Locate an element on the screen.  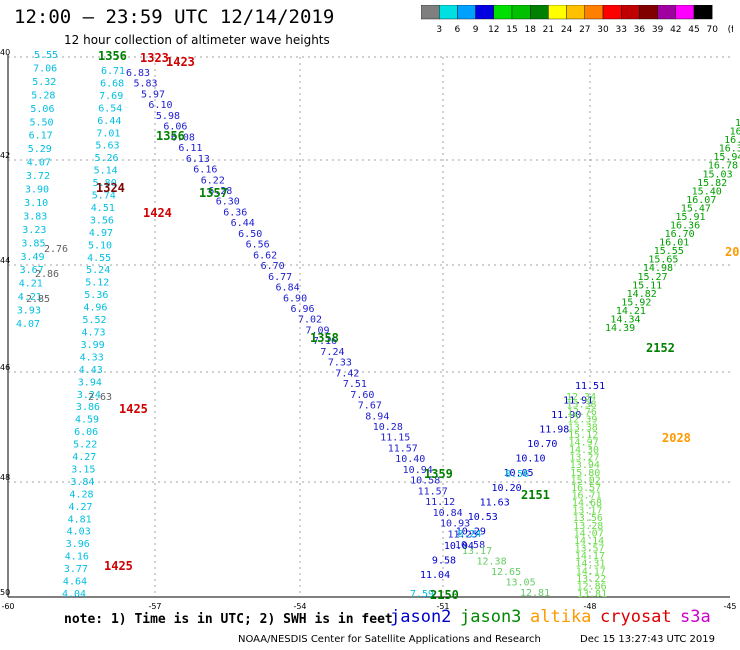
colorbar-tick-label: 12 is located at coordinates (493, 30).